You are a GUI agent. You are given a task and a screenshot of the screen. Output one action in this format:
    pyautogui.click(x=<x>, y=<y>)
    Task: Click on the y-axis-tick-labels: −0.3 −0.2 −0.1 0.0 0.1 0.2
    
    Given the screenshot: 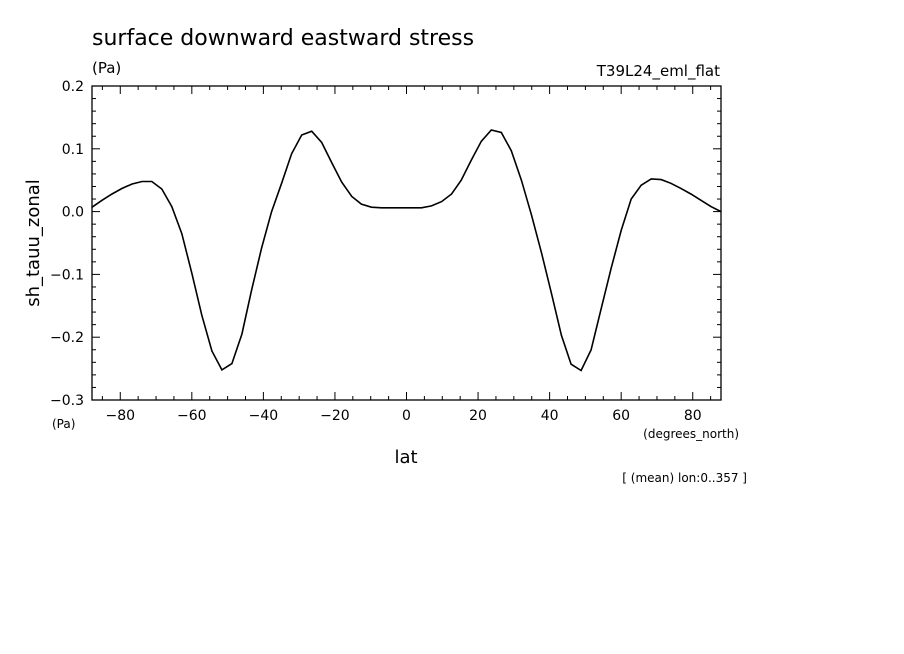 What is the action you would take?
    pyautogui.click(x=67, y=244)
    